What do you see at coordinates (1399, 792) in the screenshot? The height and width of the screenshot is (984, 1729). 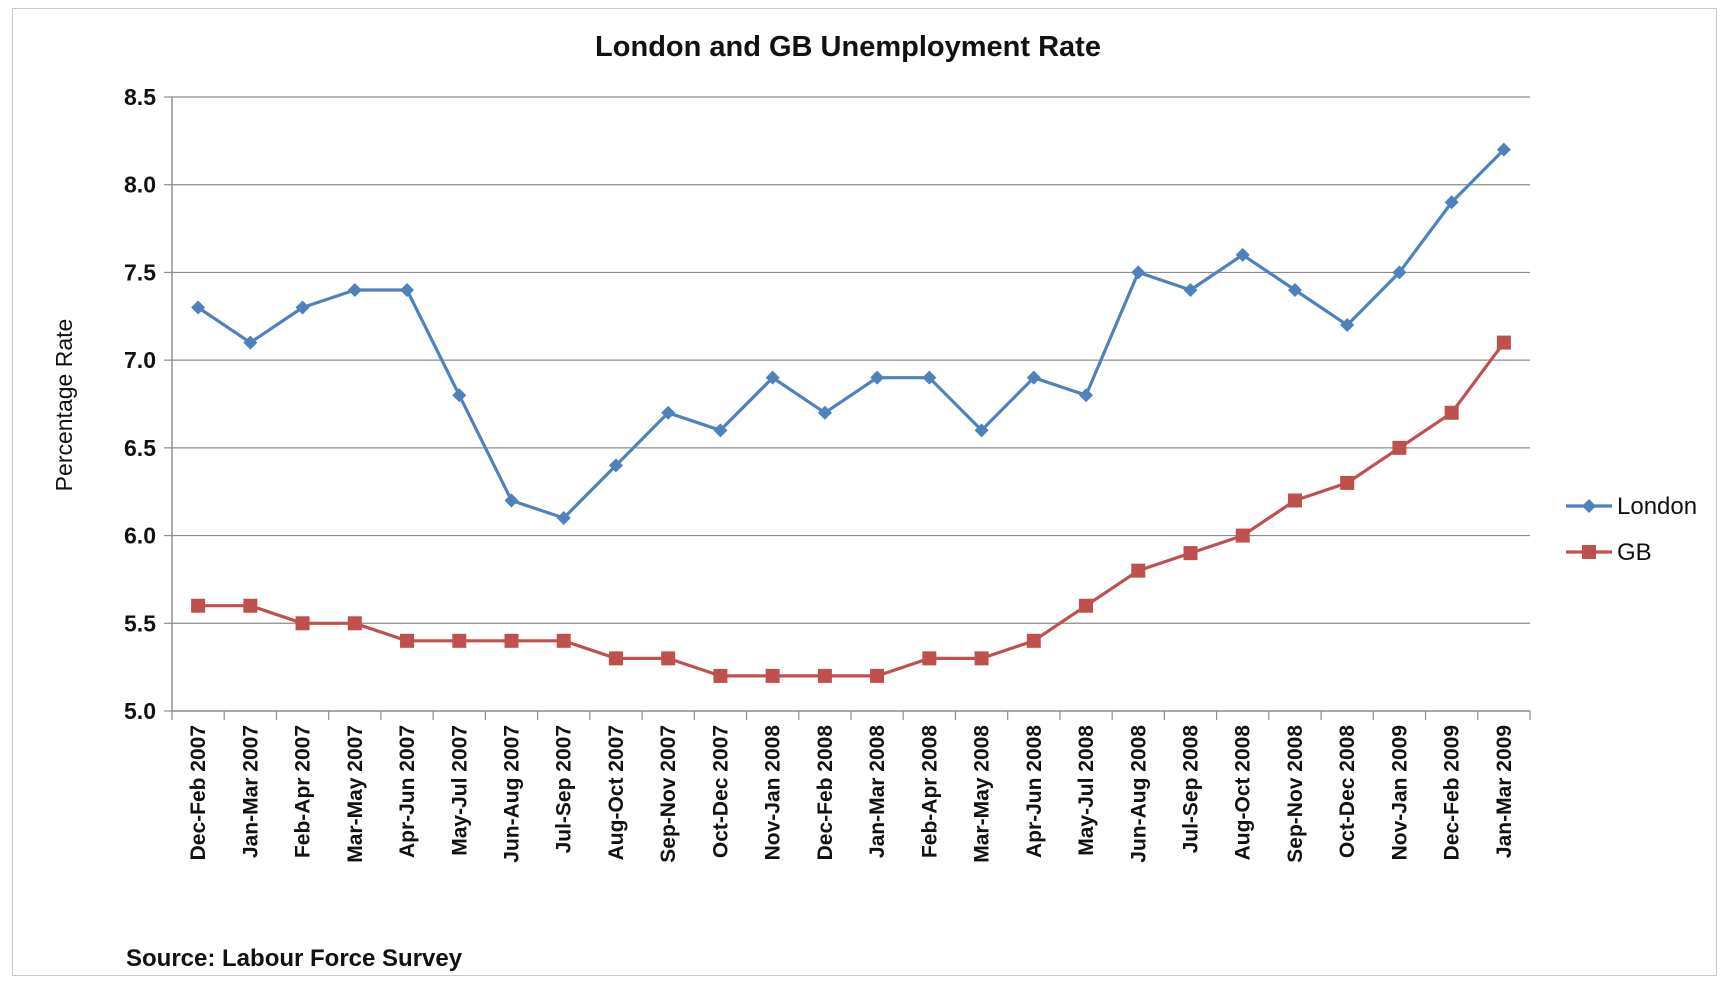 I see `x-tick-label: Nov-Jan 2009` at bounding box center [1399, 792].